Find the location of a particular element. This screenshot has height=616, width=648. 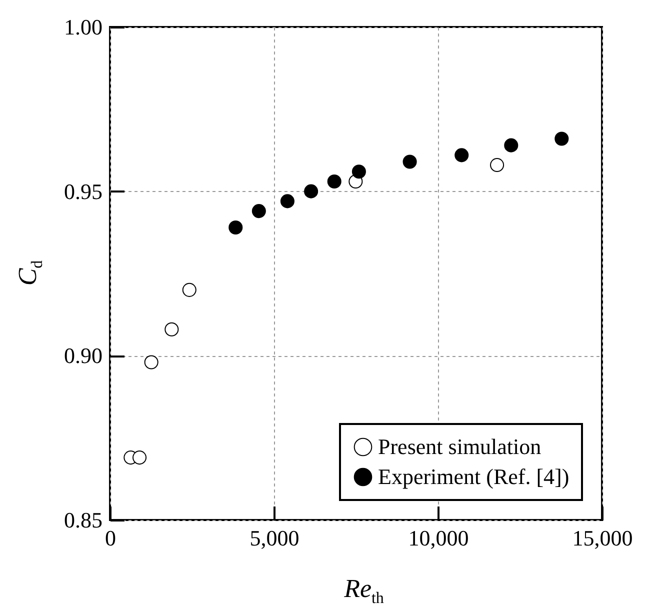

y-tick-label: 0.95 is located at coordinates (83, 191).